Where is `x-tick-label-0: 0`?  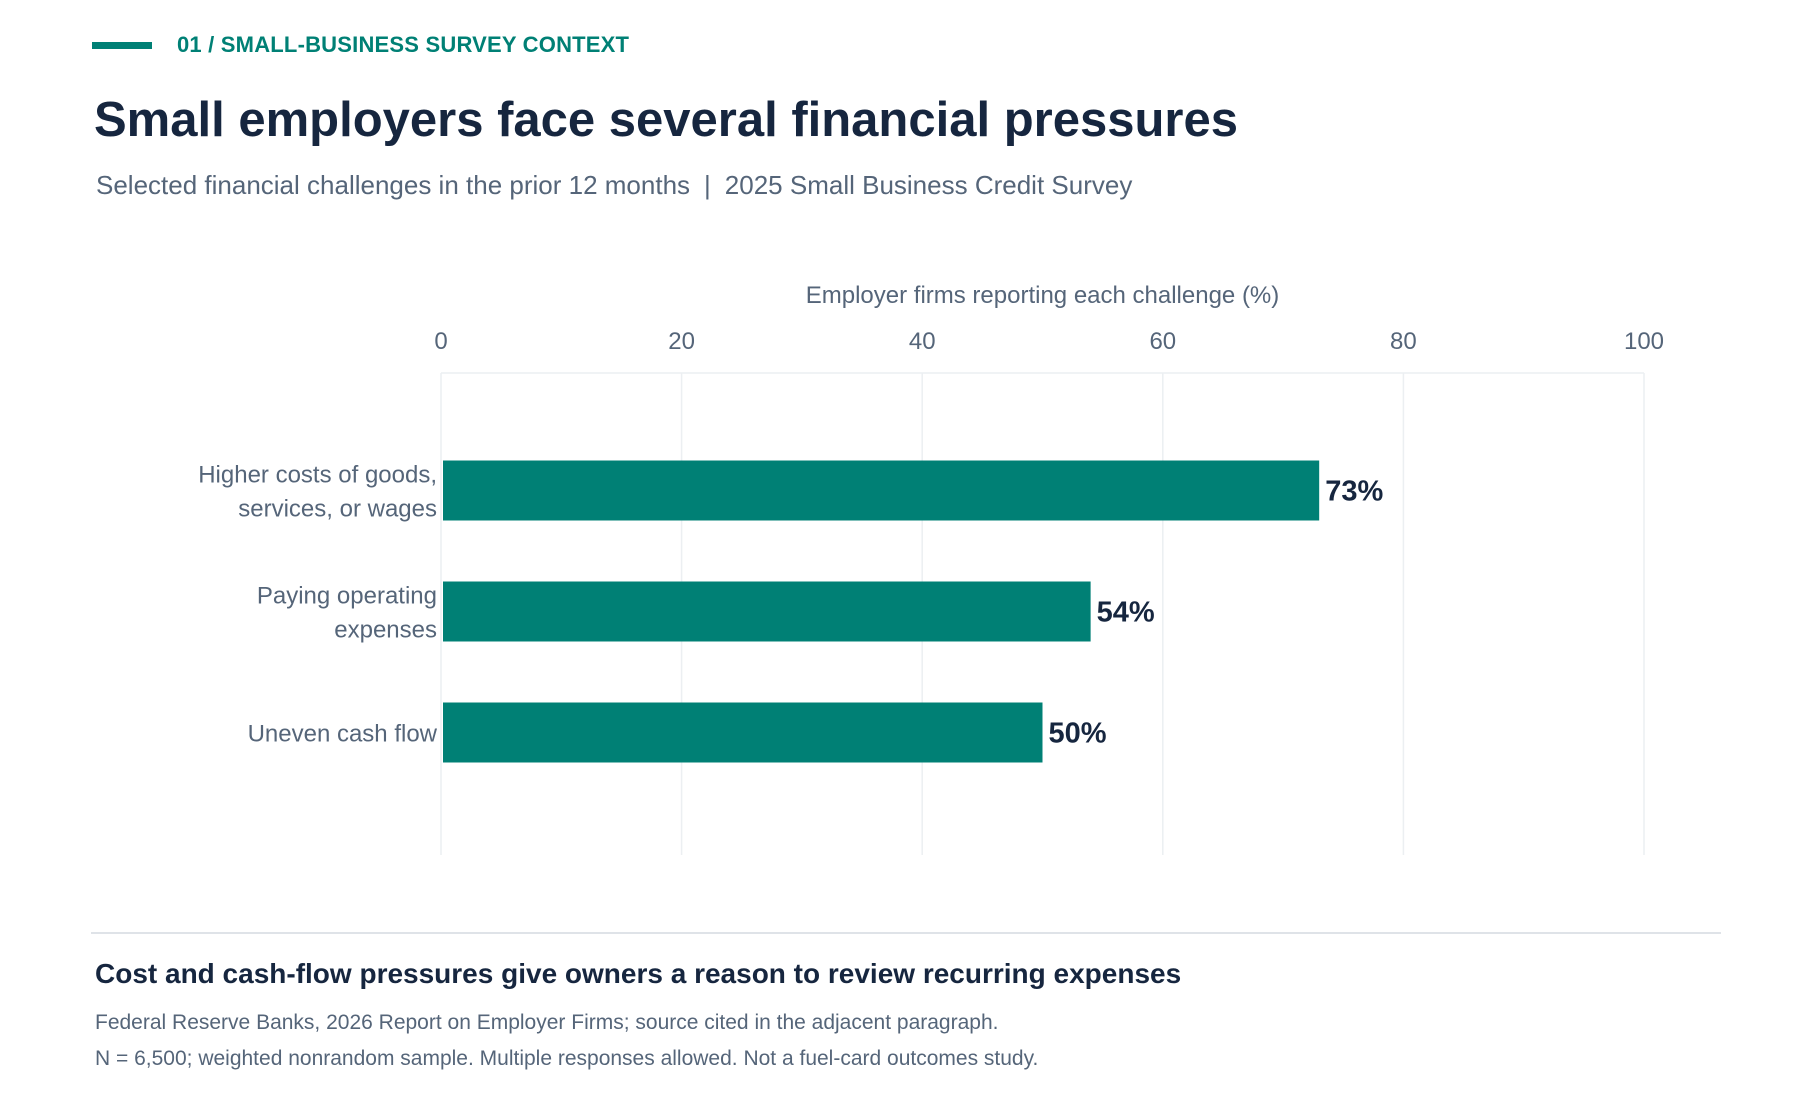
x-tick-label-0: 0 is located at coordinates (440, 341).